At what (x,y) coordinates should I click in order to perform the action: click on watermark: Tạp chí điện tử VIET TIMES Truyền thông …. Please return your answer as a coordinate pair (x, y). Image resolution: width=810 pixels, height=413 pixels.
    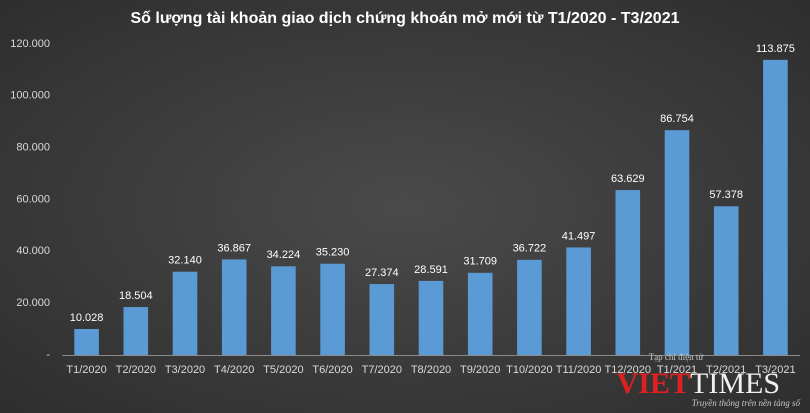
    Looking at the image, I should click on (709, 380).